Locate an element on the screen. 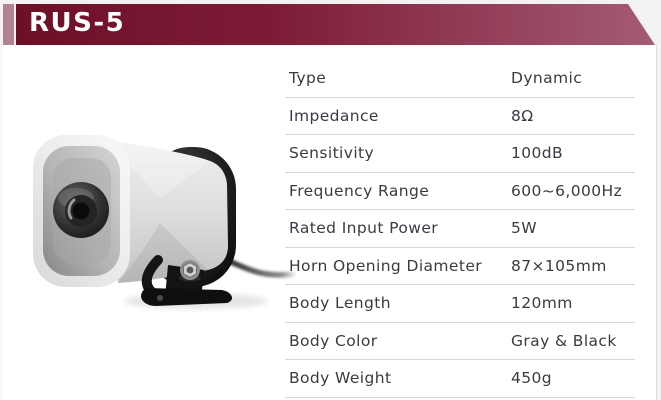 The image size is (661, 400). spec-label: Body Weight is located at coordinates (340, 378).